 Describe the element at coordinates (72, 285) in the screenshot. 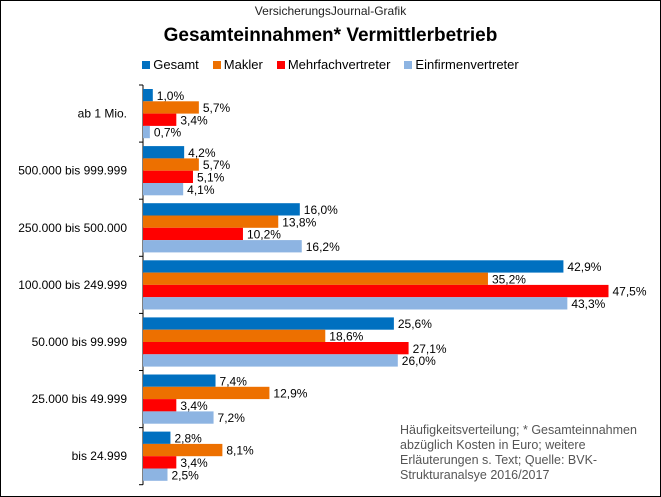

I see `category-label: 100.000 bis 249.999` at that location.